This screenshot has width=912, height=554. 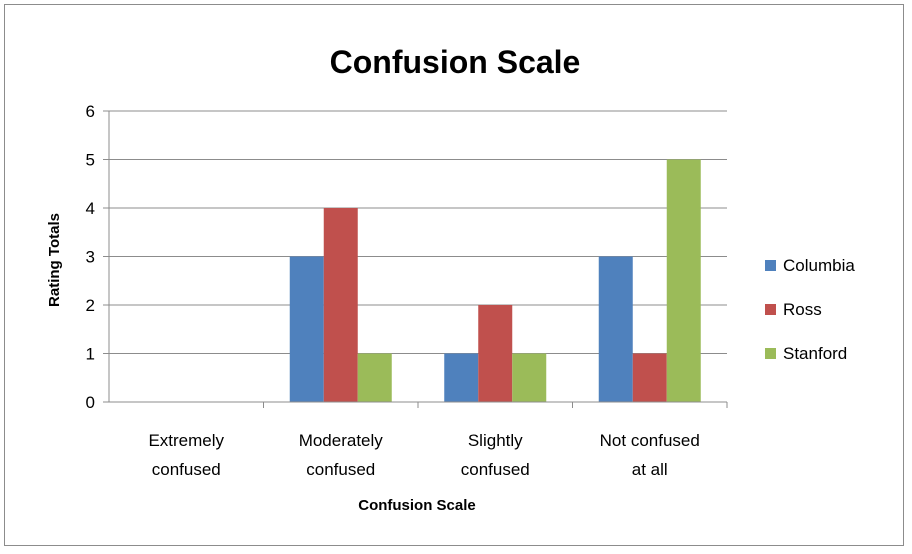 I want to click on x-tick-label: at all, so click(x=650, y=469).